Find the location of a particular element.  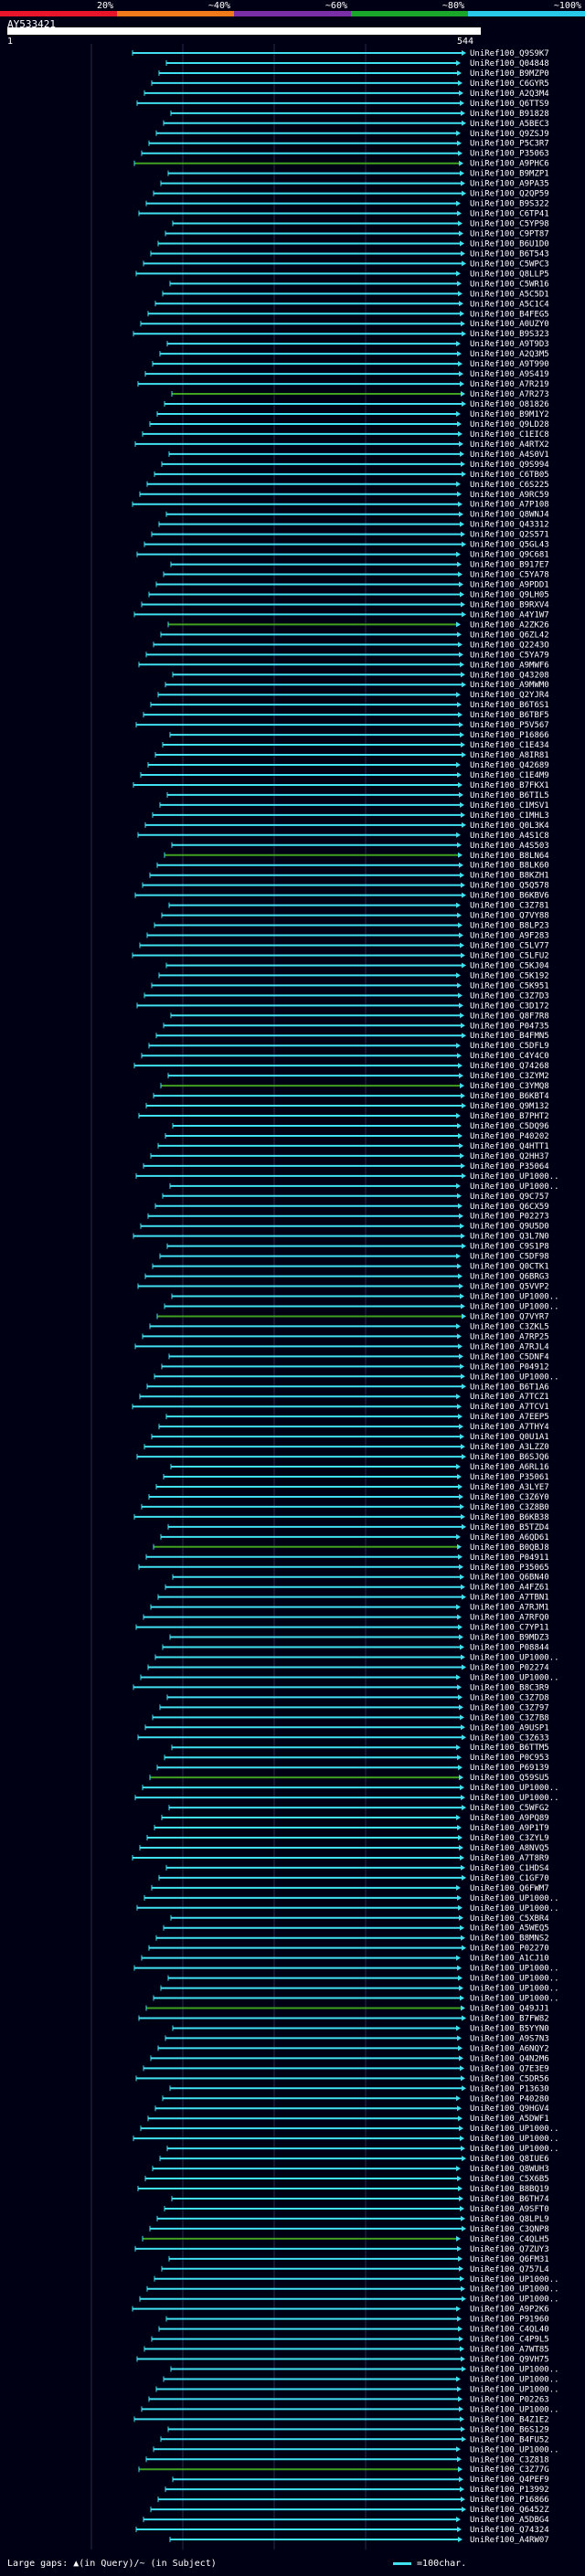

hit-label: UniRef100_B8LN64 is located at coordinates (510, 856).